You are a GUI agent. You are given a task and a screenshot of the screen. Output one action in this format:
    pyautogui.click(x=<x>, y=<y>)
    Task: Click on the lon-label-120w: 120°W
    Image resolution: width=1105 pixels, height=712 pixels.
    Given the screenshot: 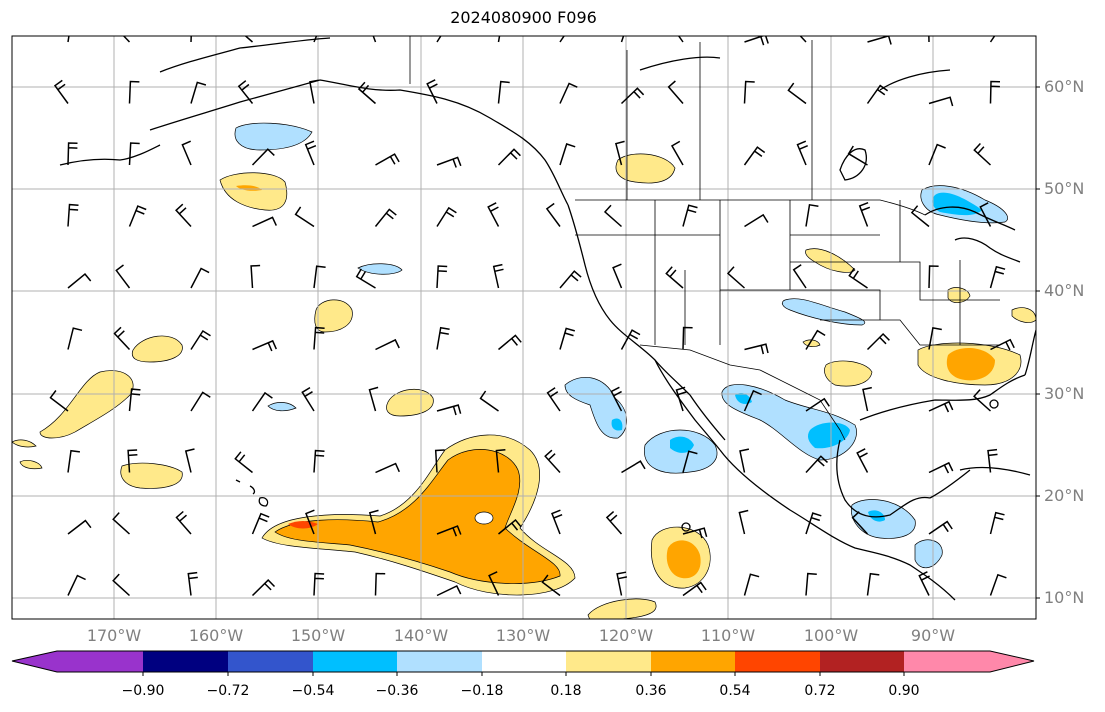 What is the action you would take?
    pyautogui.click(x=626, y=635)
    